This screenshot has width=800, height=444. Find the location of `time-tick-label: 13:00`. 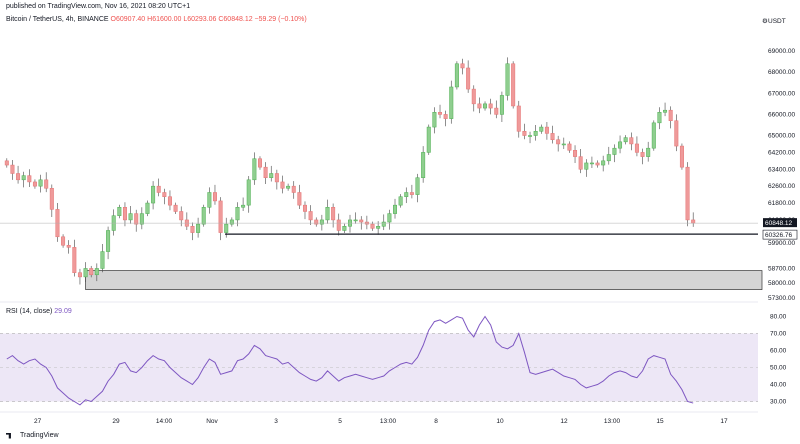

time-tick-label: 13:00 is located at coordinates (388, 421).